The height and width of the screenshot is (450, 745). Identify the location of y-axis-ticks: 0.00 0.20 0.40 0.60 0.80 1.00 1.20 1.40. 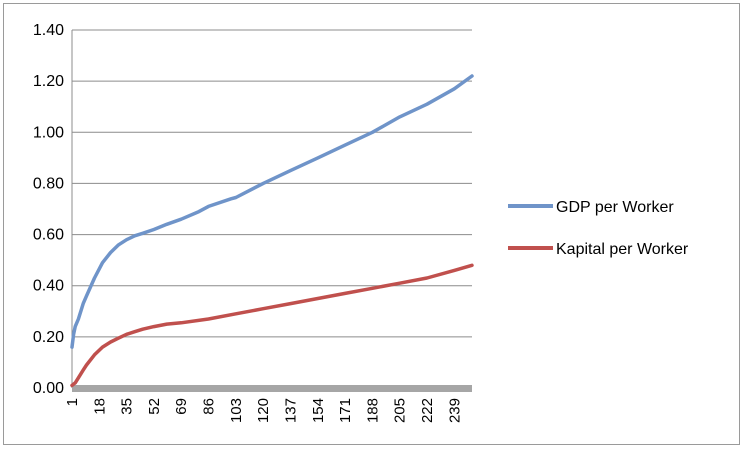
(48, 209).